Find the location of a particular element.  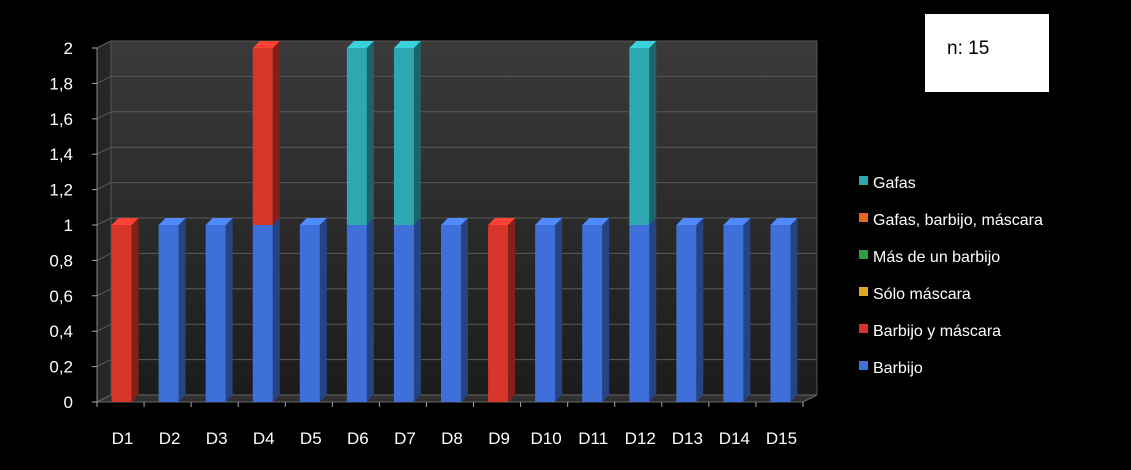

bar-D13-barbijo is located at coordinates (690, 310).